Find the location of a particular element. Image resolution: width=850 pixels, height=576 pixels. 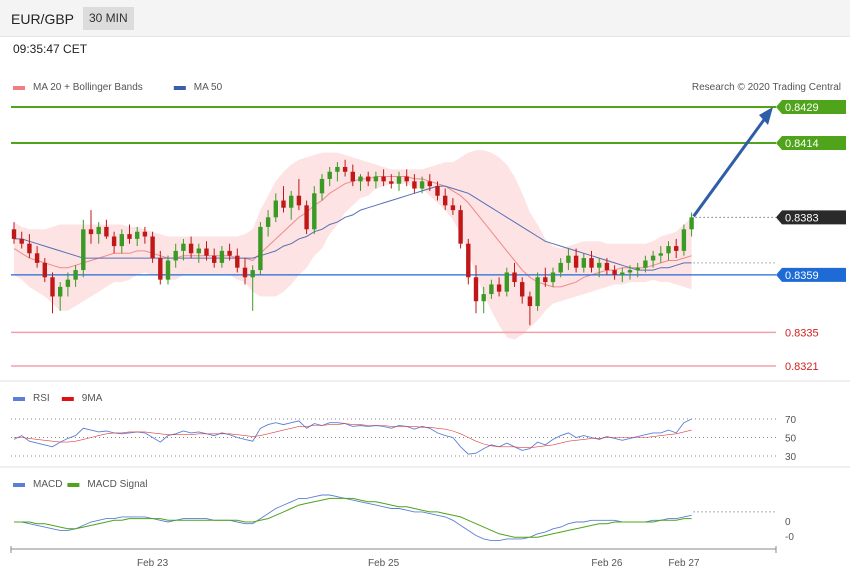

forecast-arrow is located at coordinates (730, 167).